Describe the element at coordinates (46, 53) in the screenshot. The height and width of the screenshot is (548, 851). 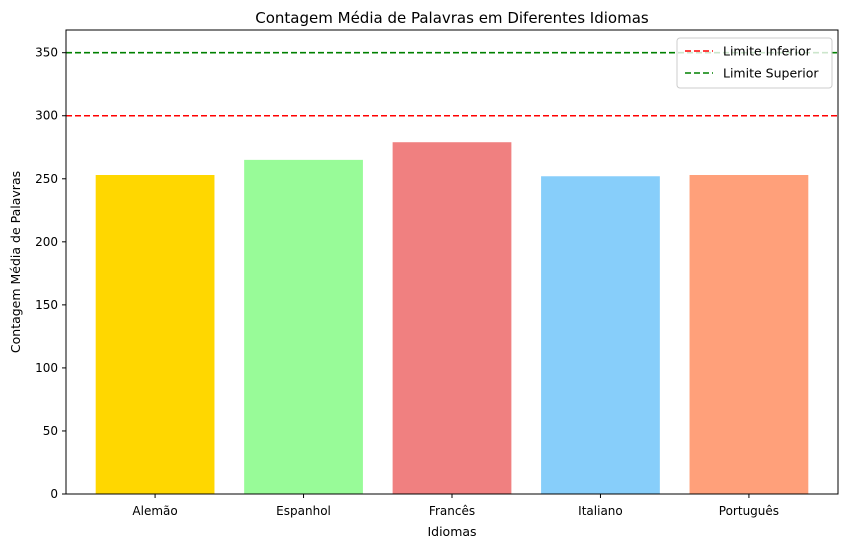
I see `y-tick-label: 350` at that location.